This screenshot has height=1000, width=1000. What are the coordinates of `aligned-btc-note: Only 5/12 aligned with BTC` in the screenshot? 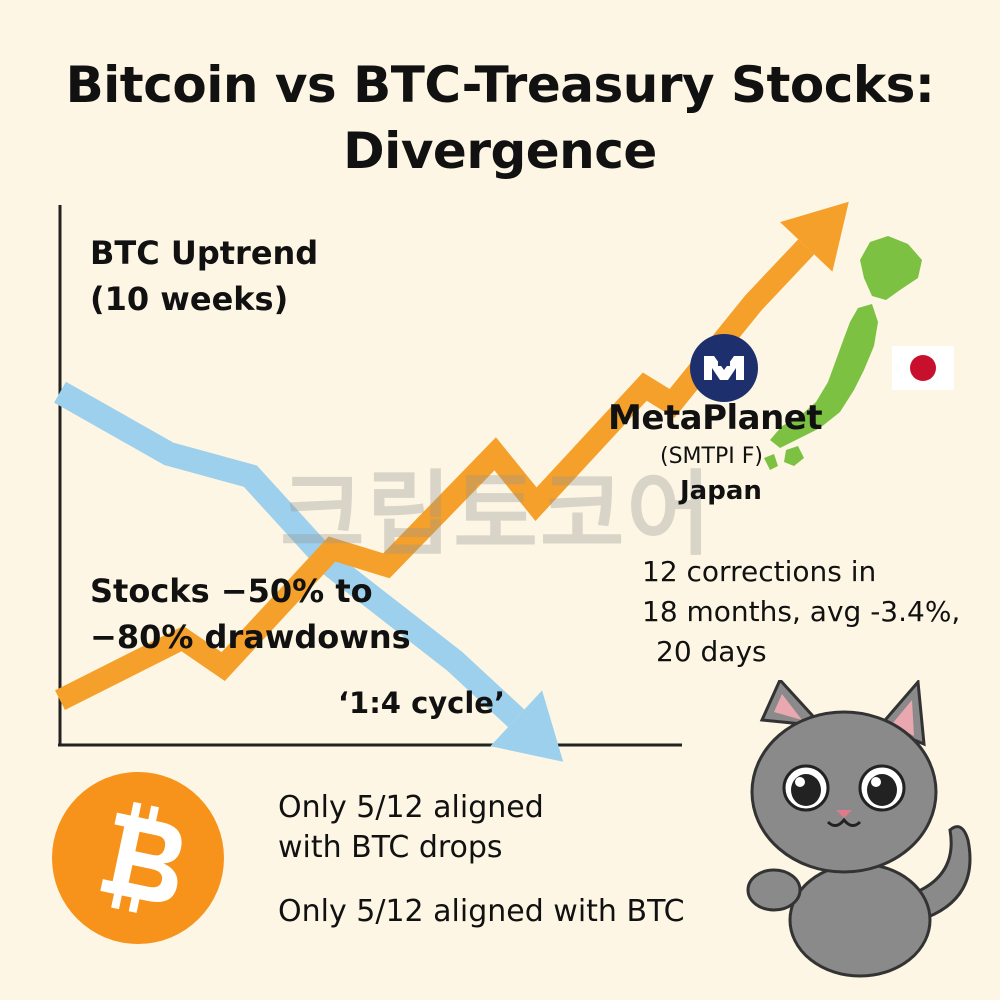 It's located at (481, 911).